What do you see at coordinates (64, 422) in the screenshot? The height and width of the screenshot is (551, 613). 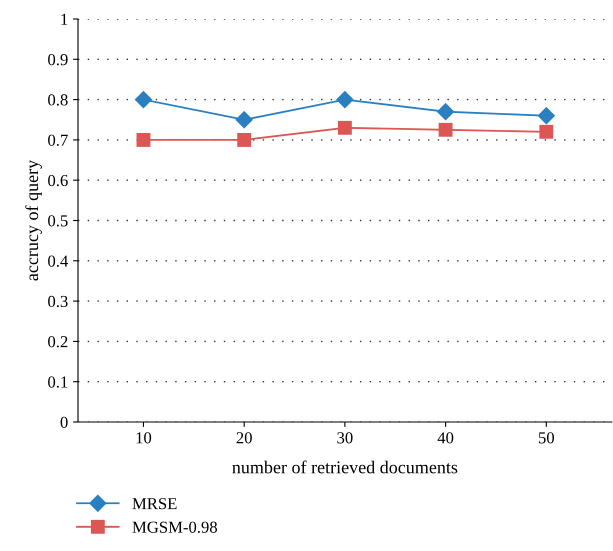 I see `y-tick-label: 0` at bounding box center [64, 422].